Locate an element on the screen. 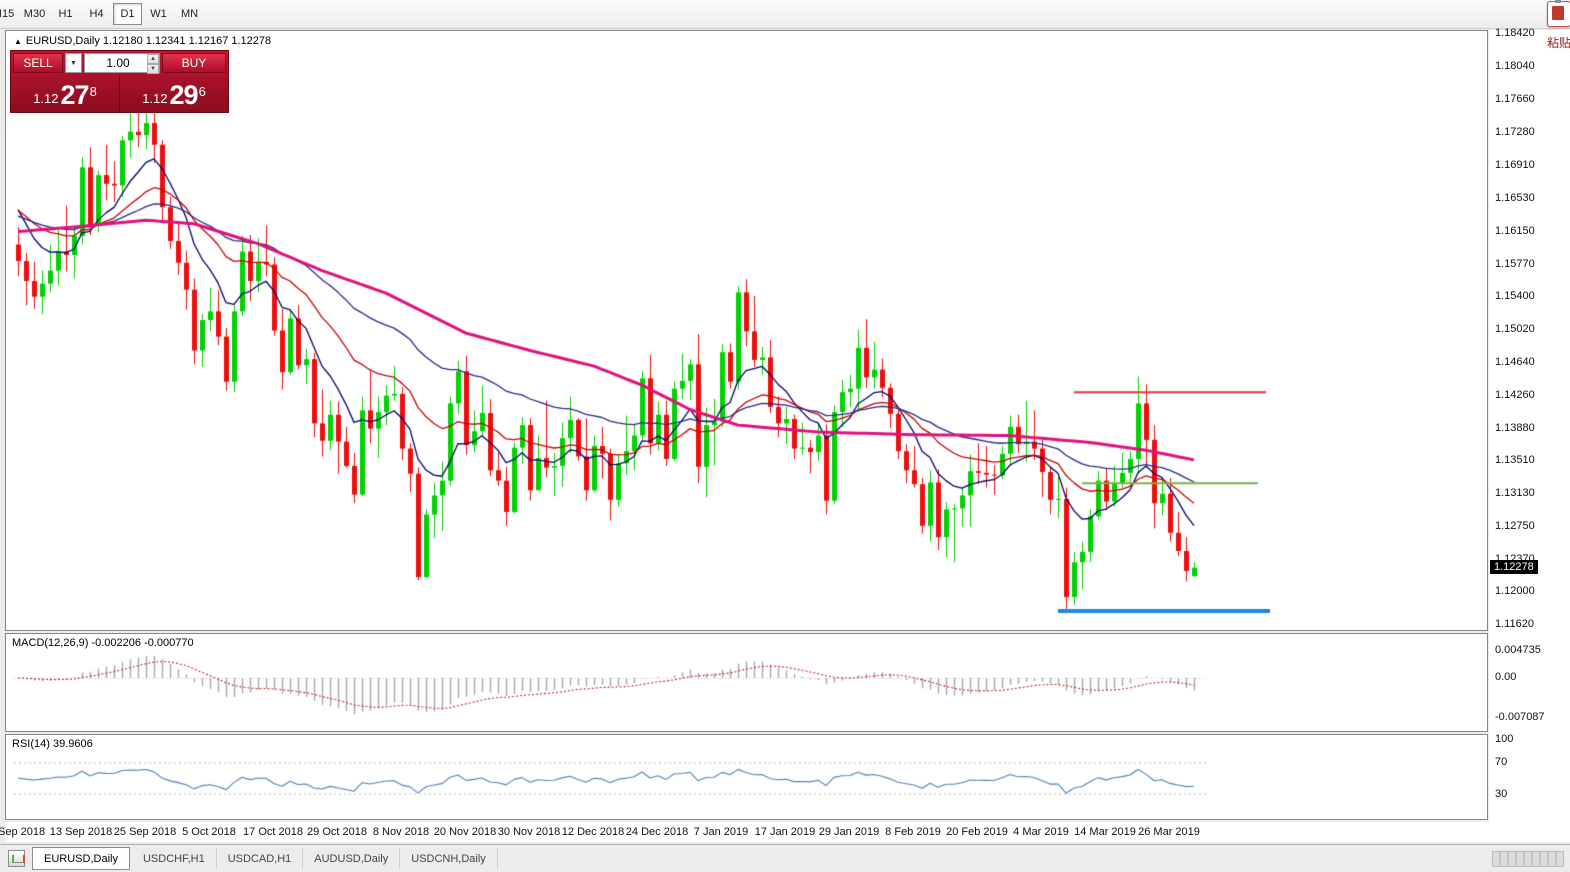 This screenshot has height=872, width=1570. date-axis-label: 7 Jan 2019 is located at coordinates (721, 832).